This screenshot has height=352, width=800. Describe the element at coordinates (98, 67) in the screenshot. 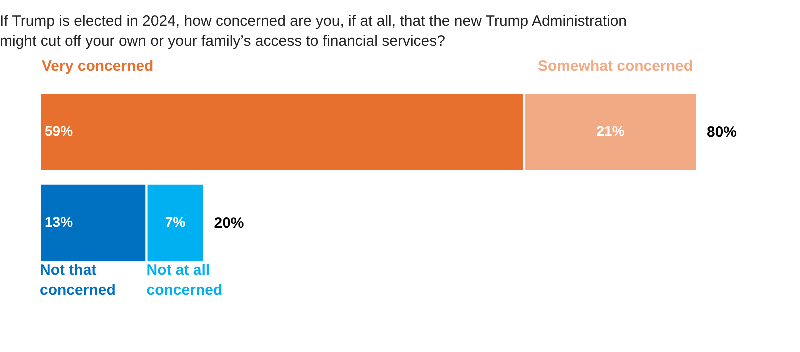

I see `series-label: Very concerned` at that location.